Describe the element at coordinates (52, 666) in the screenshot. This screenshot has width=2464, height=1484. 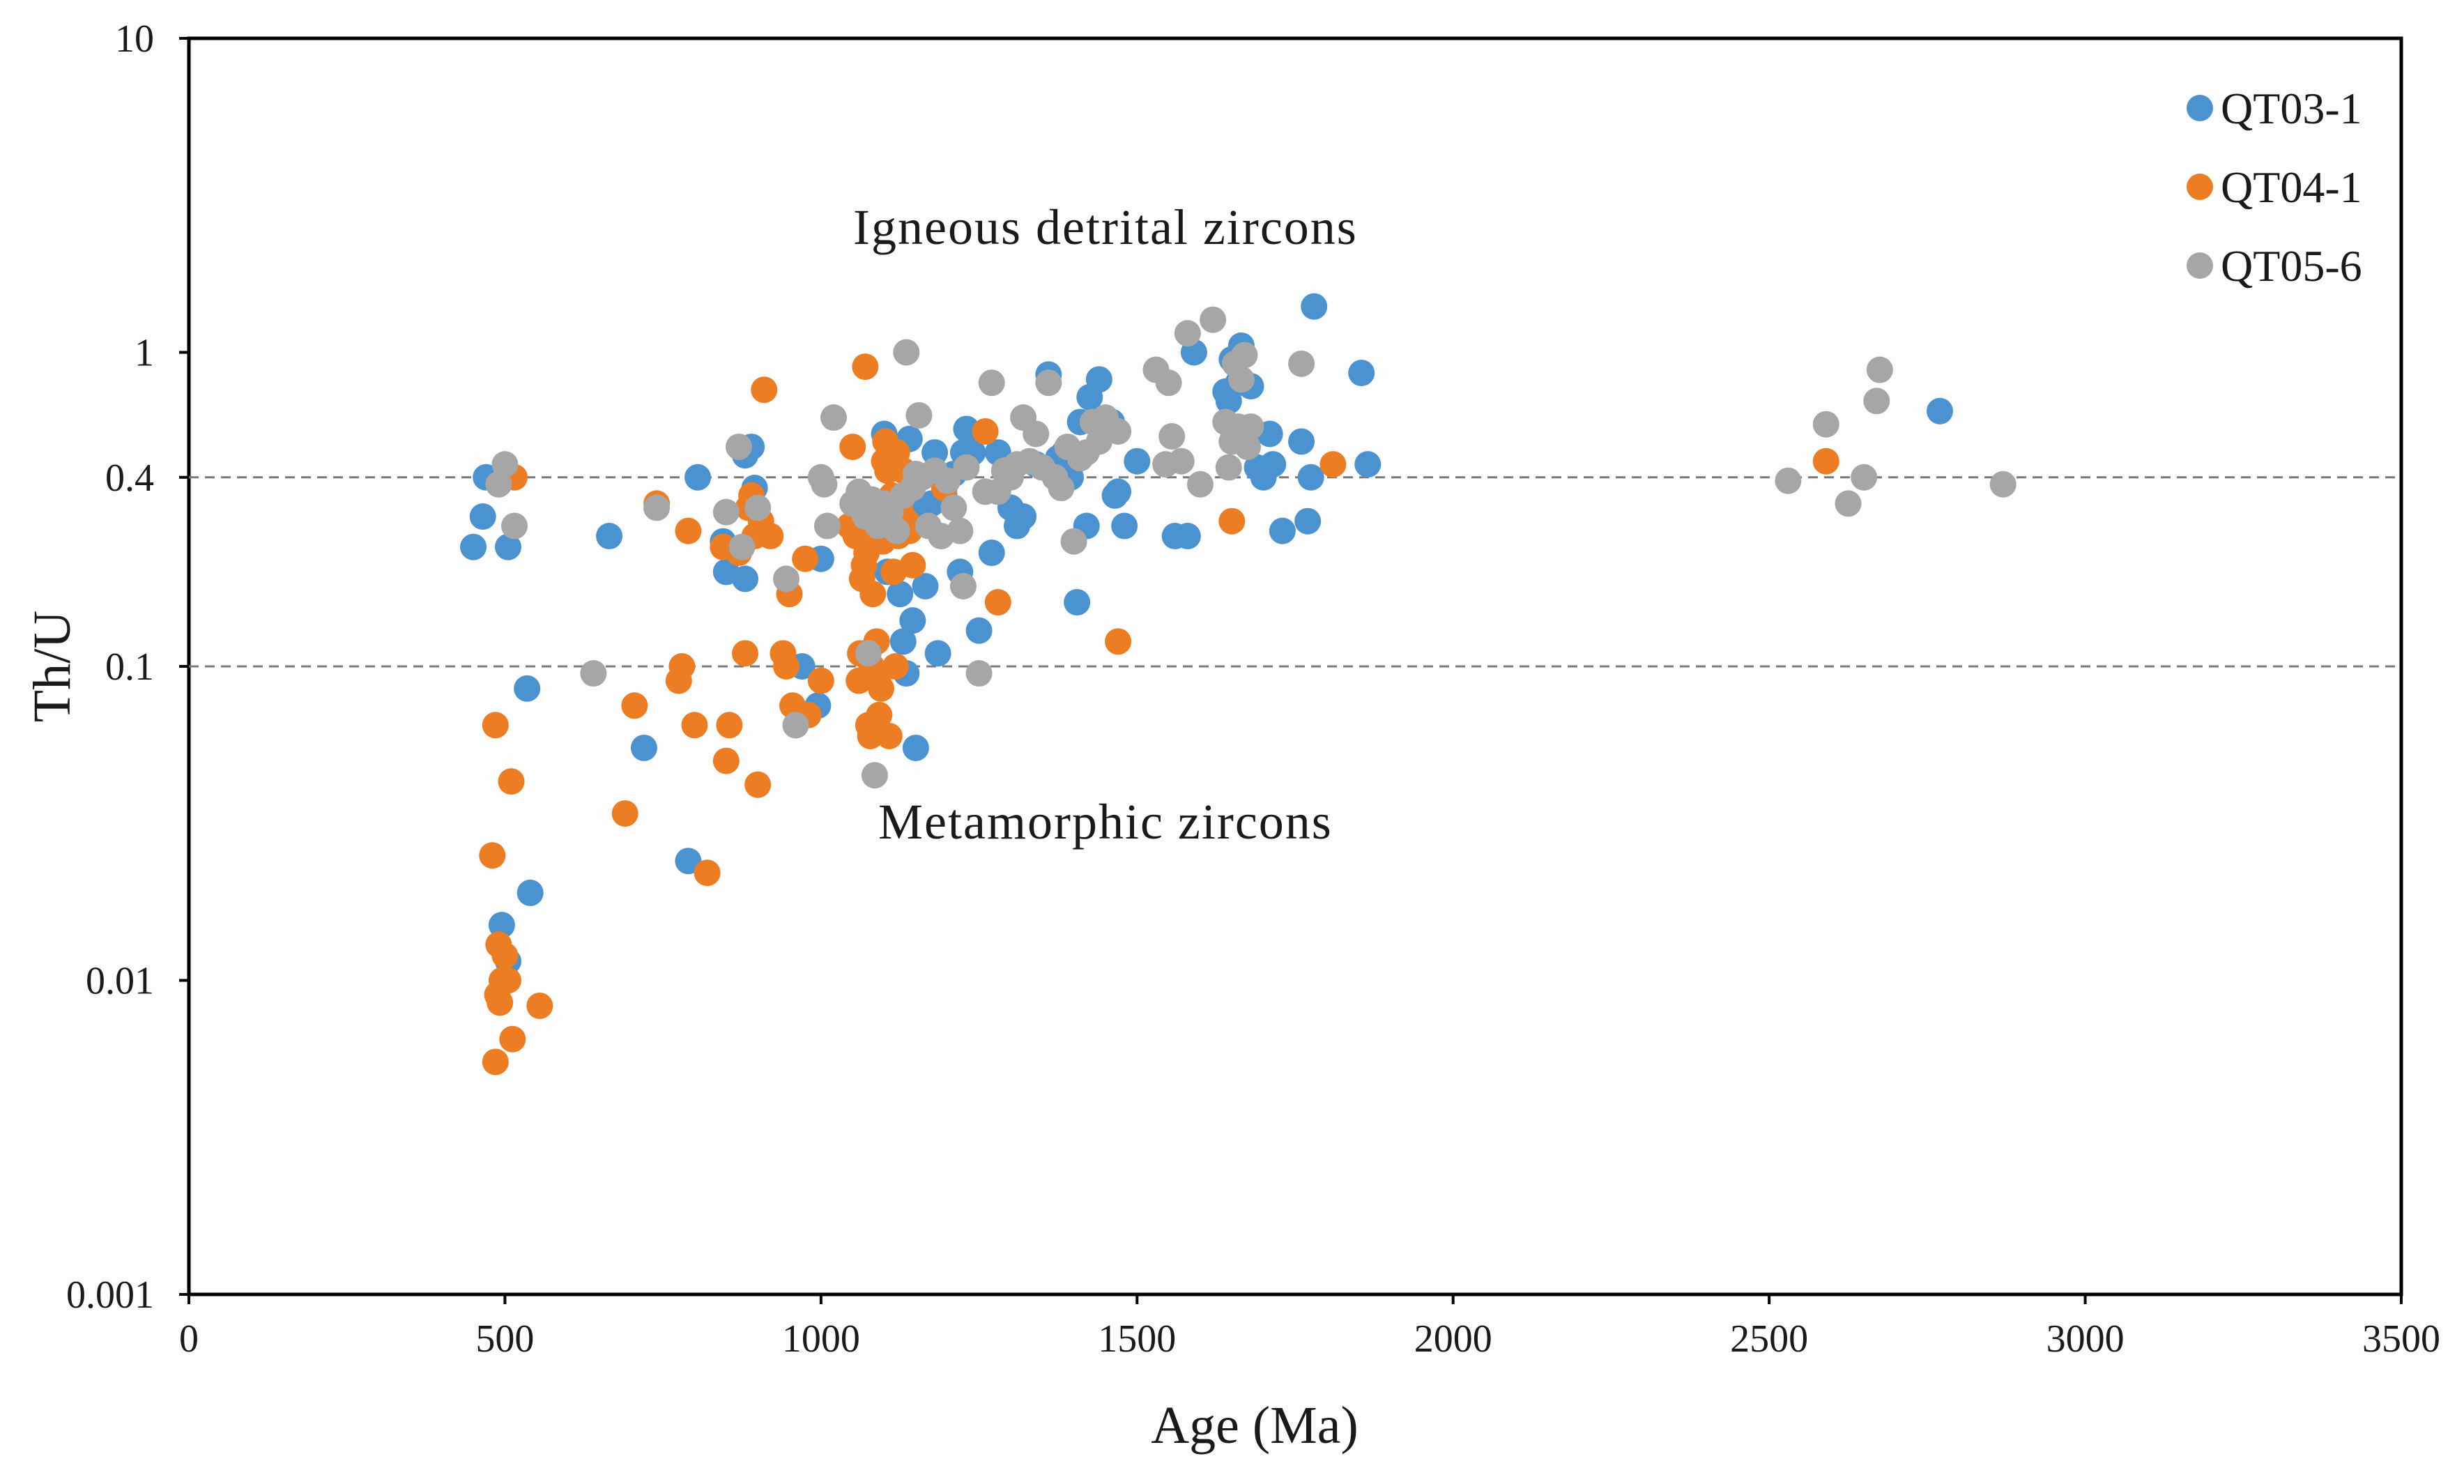
I see `y-axis-title: Th/U` at that location.